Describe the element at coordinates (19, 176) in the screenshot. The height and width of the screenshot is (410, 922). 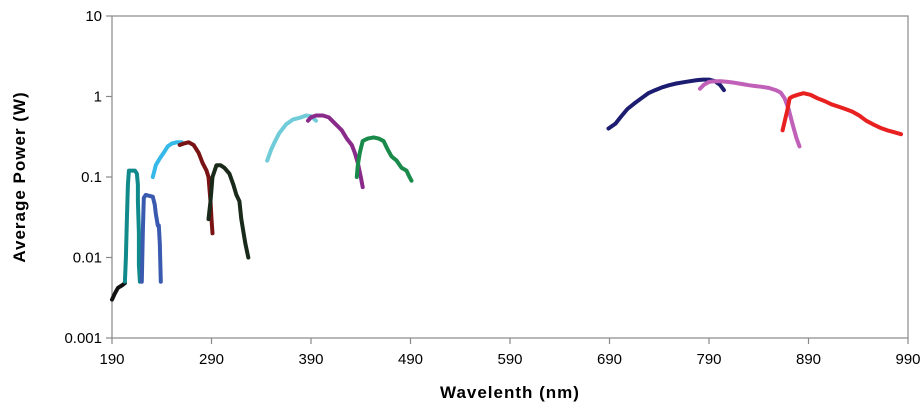
I see `y-axis-title: Average Power (W)` at that location.